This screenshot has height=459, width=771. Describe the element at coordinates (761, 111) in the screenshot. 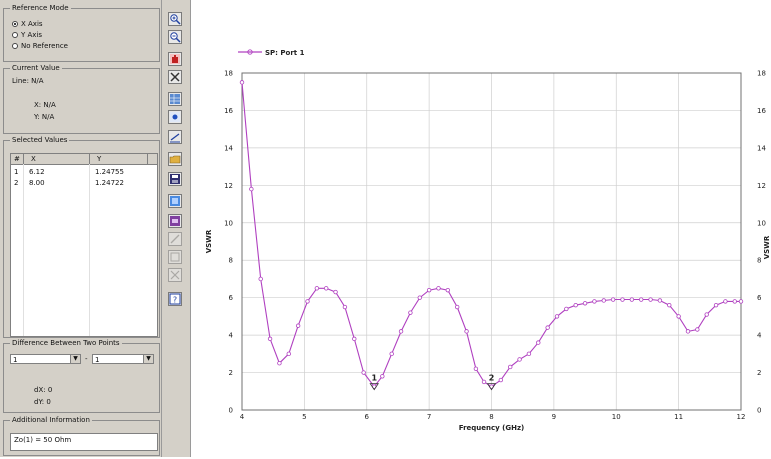

I see `y-tick-label-right: 16` at that location.